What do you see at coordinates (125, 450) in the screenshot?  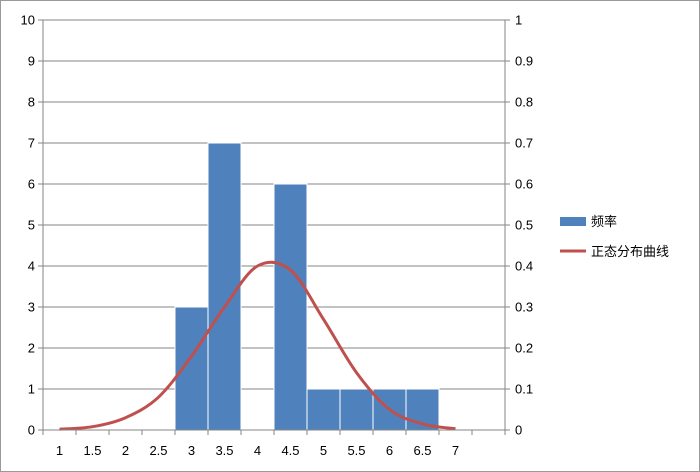 I see `x-tick-label: 2` at bounding box center [125, 450].